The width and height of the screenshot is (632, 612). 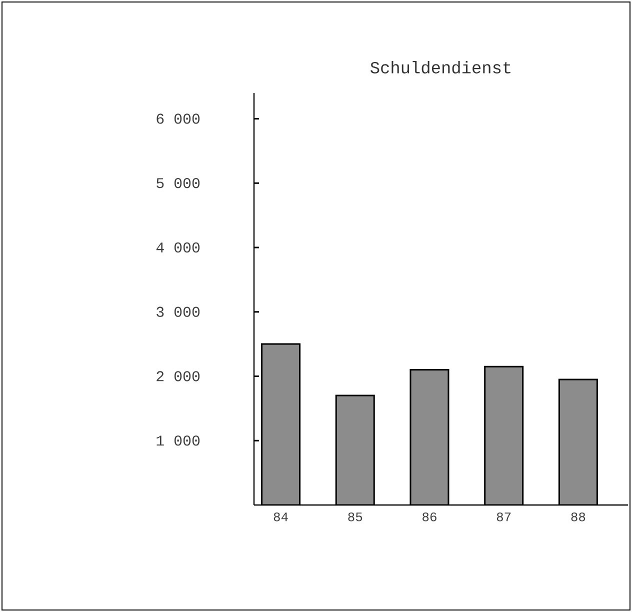 What do you see at coordinates (178, 183) in the screenshot?
I see `y-tick-label: 5 000` at bounding box center [178, 183].